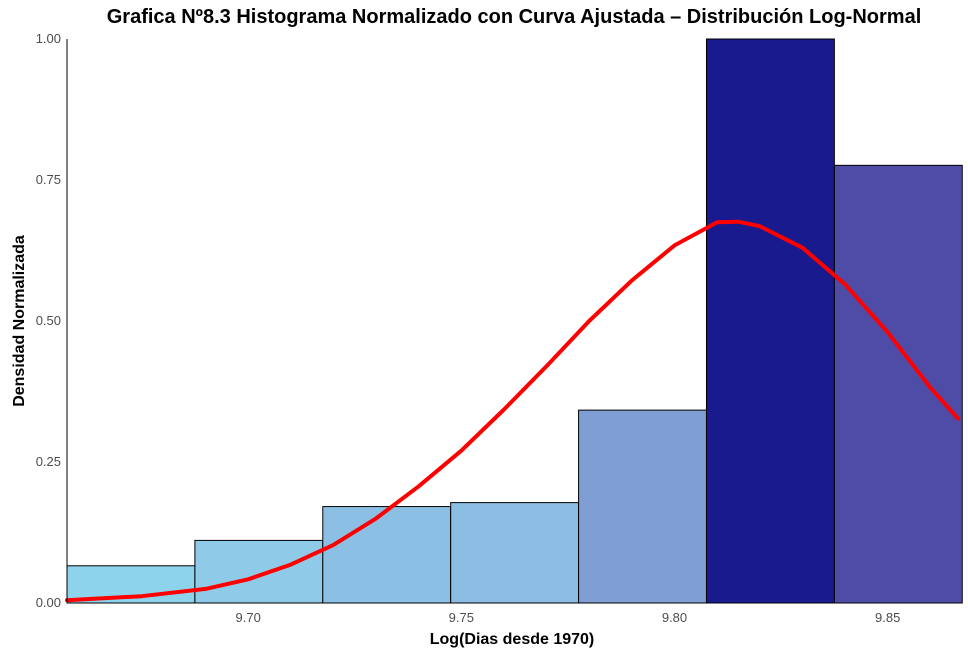 This screenshot has height=658, width=968. Describe the element at coordinates (887, 617) in the screenshot. I see `x-tick-label: 9.85` at that location.